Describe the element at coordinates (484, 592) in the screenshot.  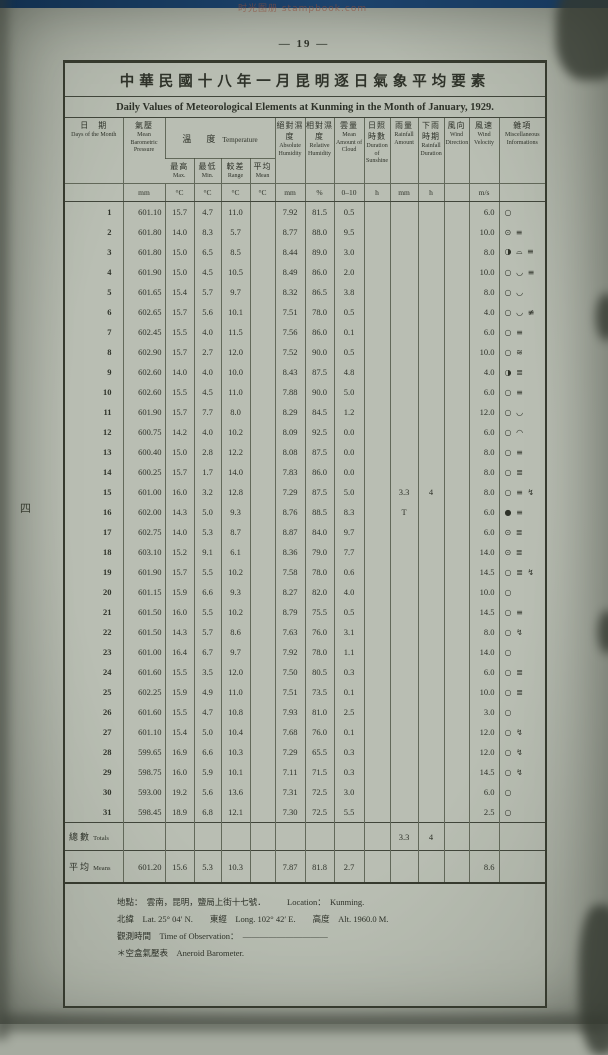
I see `cell-wind_vel: 10.0` at that location.